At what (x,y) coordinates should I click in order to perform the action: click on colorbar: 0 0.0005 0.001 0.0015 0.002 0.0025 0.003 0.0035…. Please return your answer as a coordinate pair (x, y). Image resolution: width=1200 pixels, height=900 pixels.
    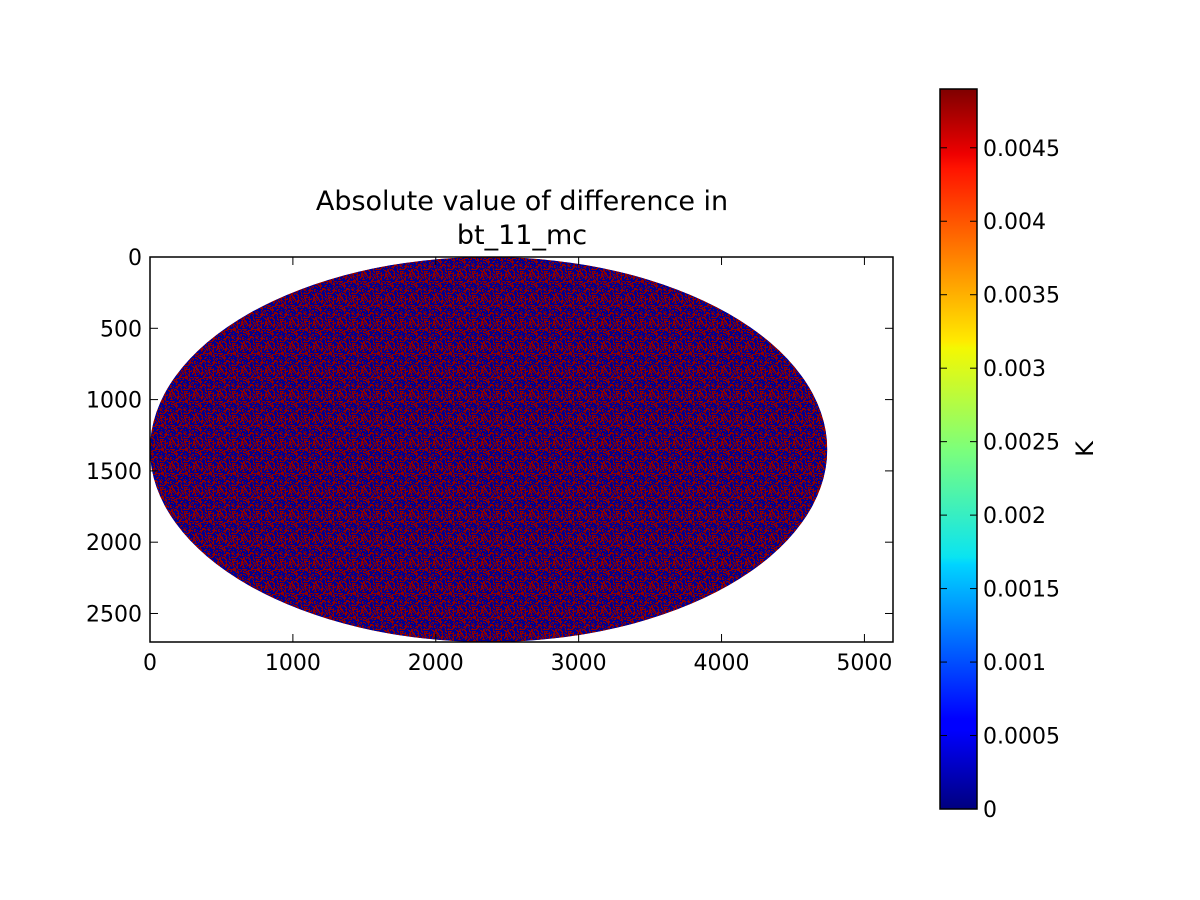
    Looking at the image, I should click on (1019, 455).